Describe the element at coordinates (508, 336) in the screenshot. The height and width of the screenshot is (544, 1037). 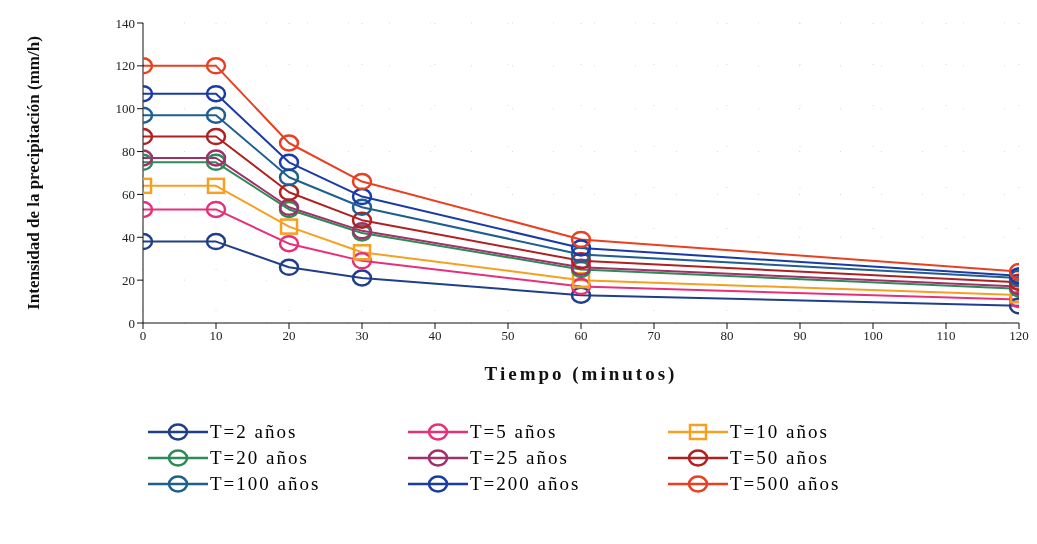
I see `x-tick-label: 50` at that location.